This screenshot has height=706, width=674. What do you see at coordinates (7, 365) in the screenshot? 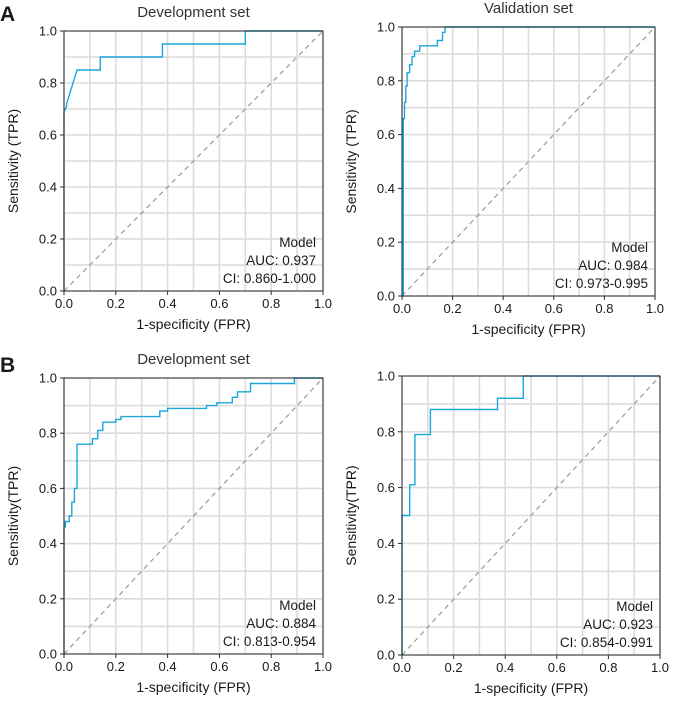
I see `panel-letter-b: B` at bounding box center [7, 365].